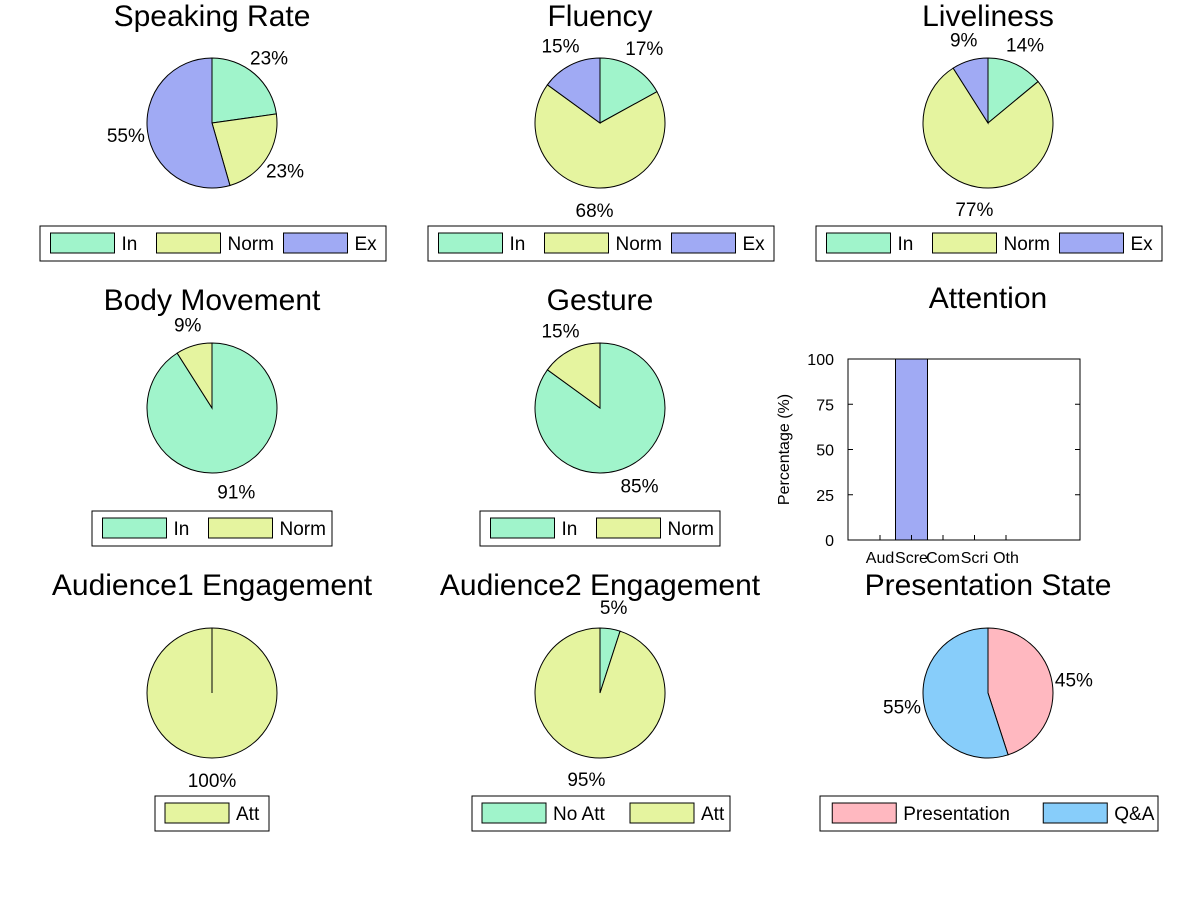 The image size is (1200, 900). Describe the element at coordinates (212, 300) in the screenshot. I see `chart-title: Body Movement` at that location.